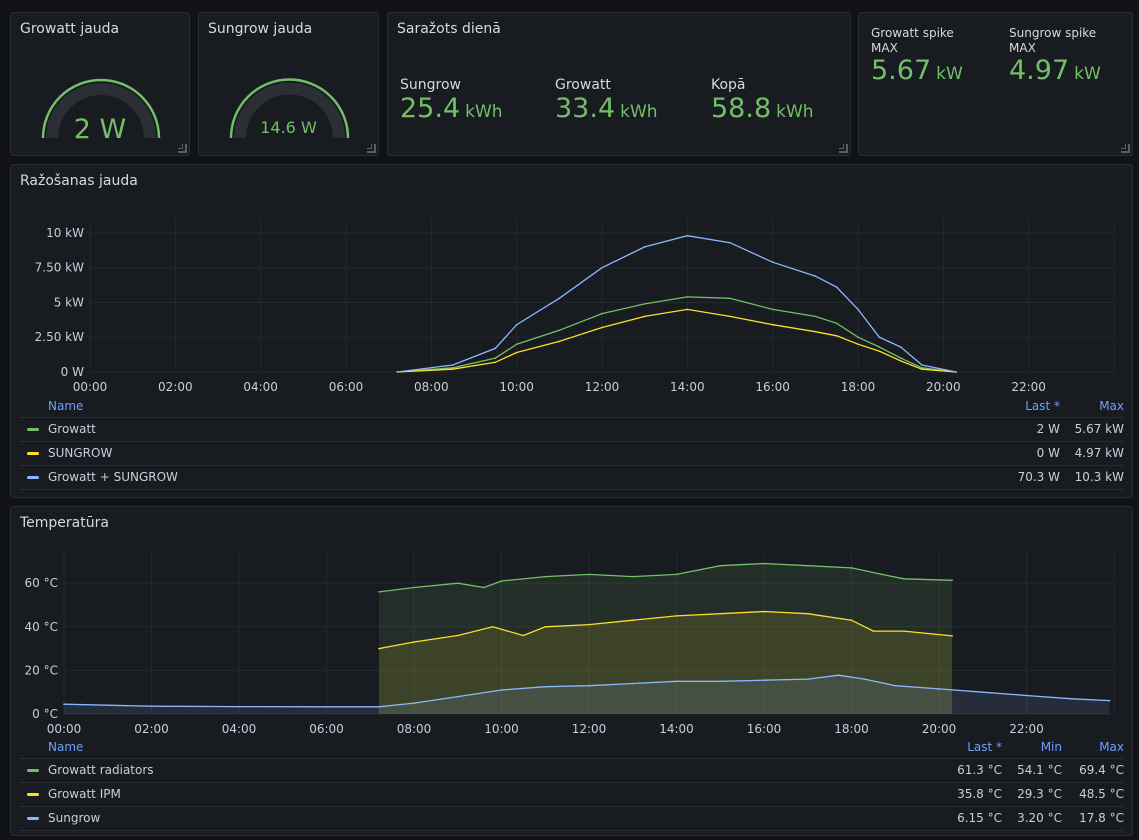  What do you see at coordinates (571, 430) in the screenshot?
I see `legend-row: Growatt 2 W 5.67 kW` at bounding box center [571, 430].